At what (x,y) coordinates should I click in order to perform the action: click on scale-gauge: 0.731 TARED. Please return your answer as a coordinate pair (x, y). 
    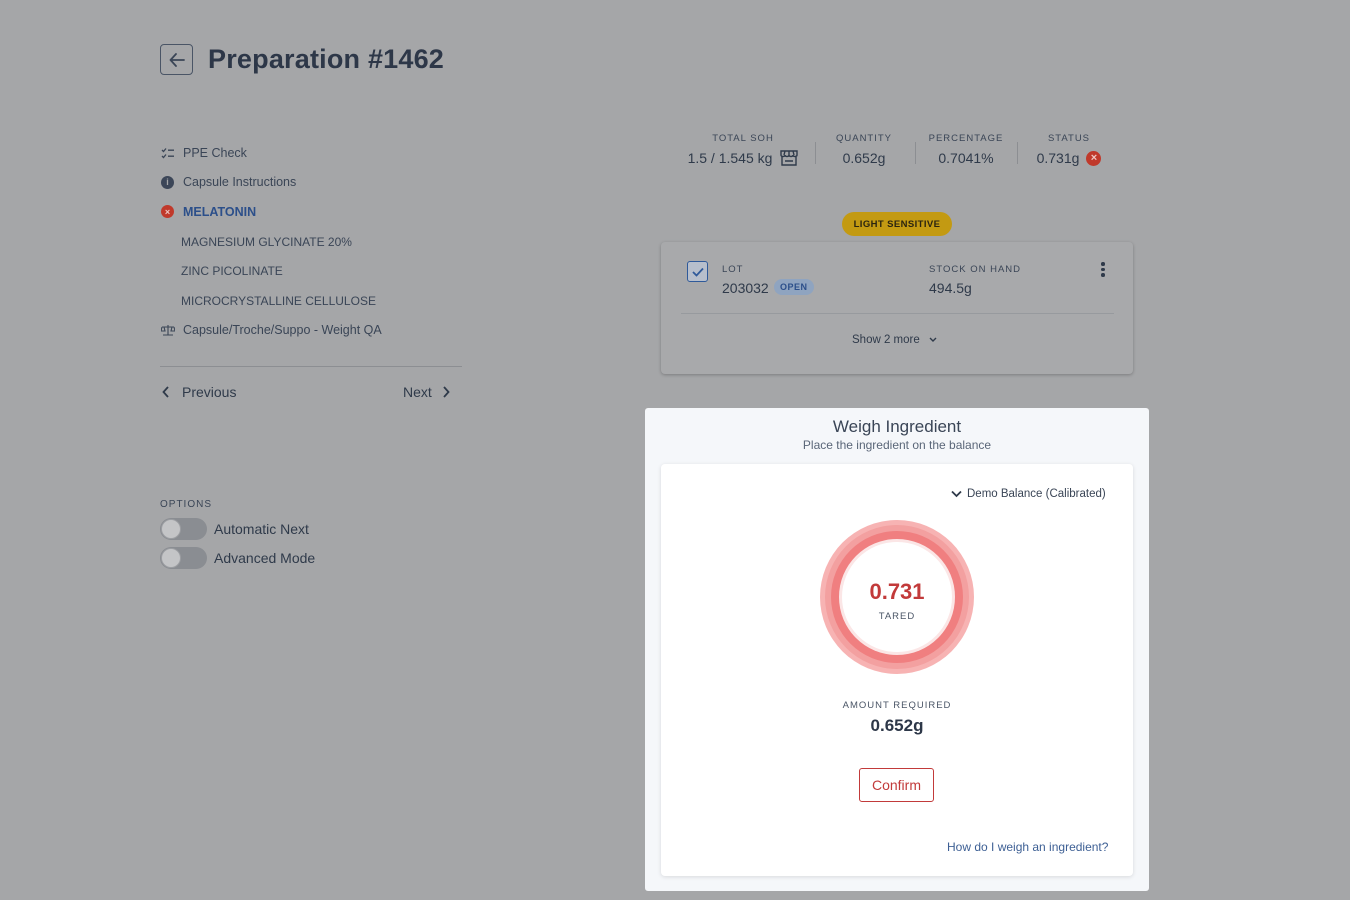
    Looking at the image, I should click on (897, 597).